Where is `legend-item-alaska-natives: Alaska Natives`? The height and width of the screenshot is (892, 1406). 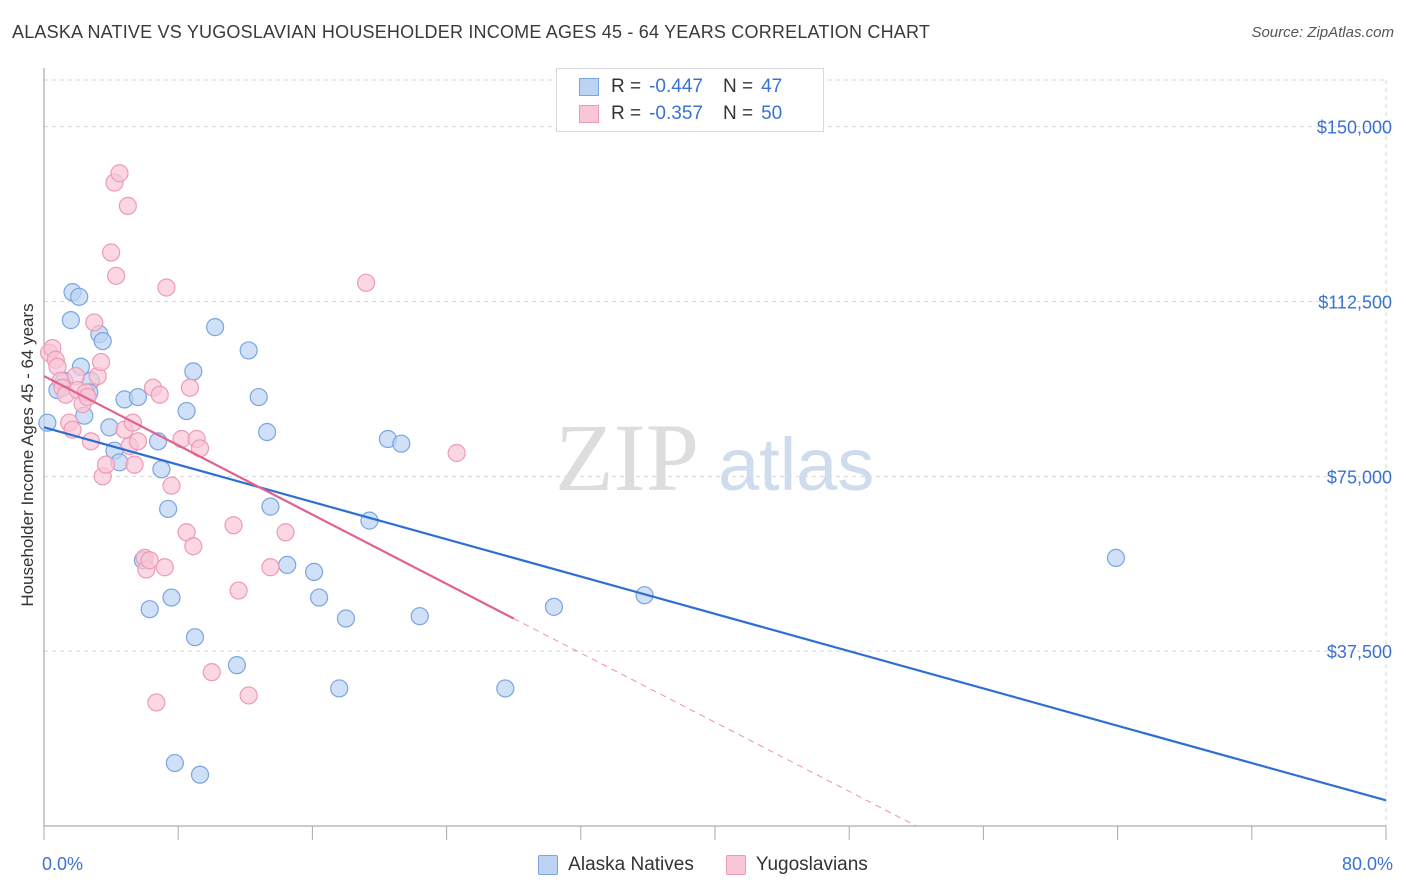 legend-item-alaska-natives: Alaska Natives is located at coordinates (616, 865).